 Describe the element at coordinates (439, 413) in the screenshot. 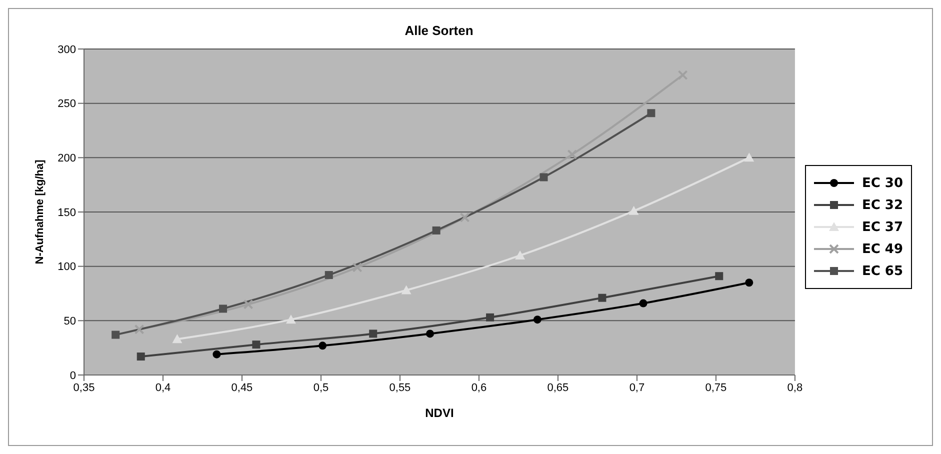

I see `x-axis-title: NDVI` at that location.